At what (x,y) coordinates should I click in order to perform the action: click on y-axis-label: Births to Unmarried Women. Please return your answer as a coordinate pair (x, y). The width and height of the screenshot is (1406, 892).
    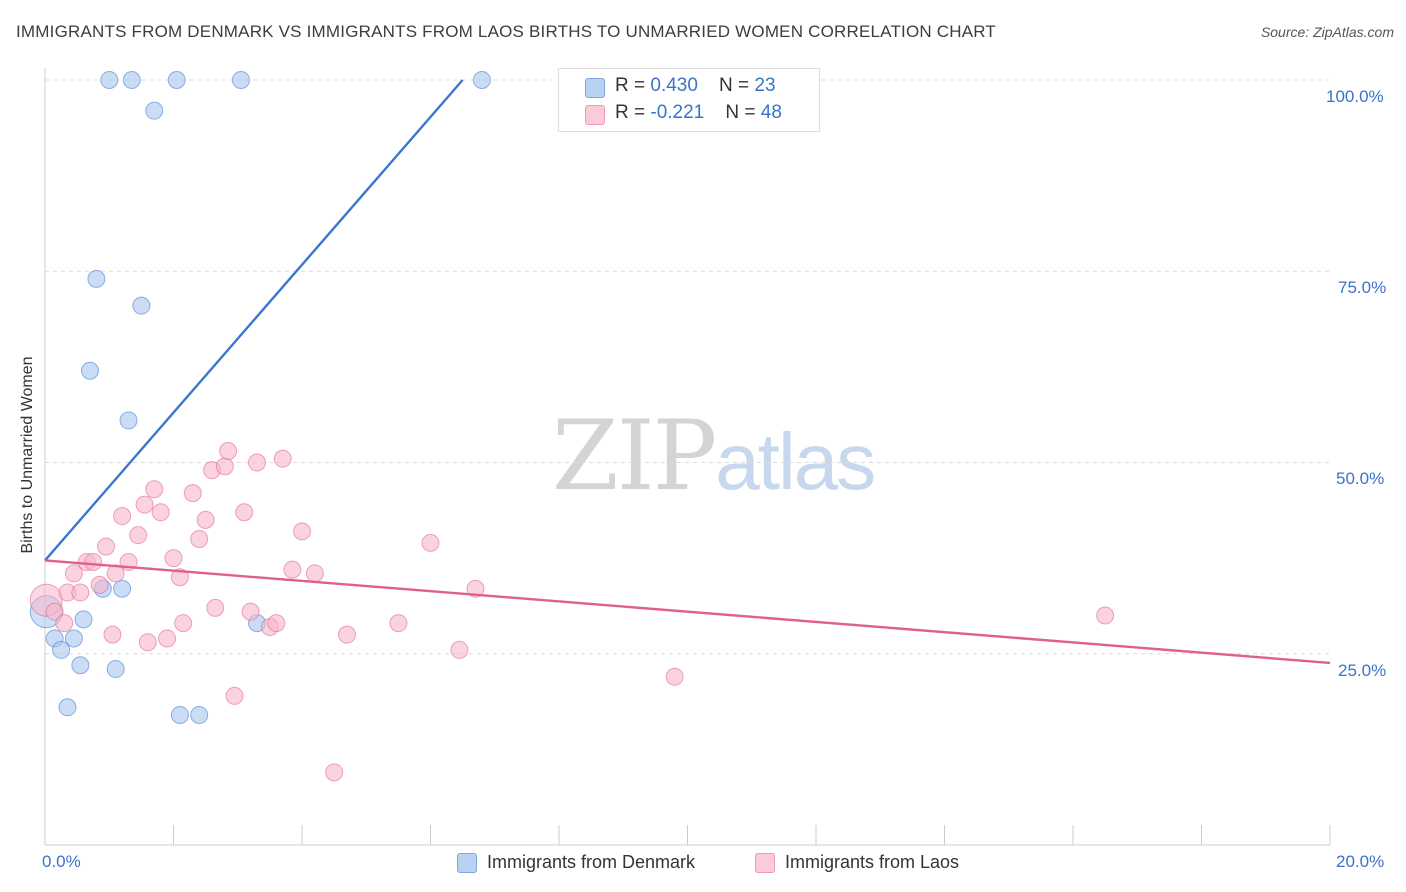
    Looking at the image, I should click on (27, 455).